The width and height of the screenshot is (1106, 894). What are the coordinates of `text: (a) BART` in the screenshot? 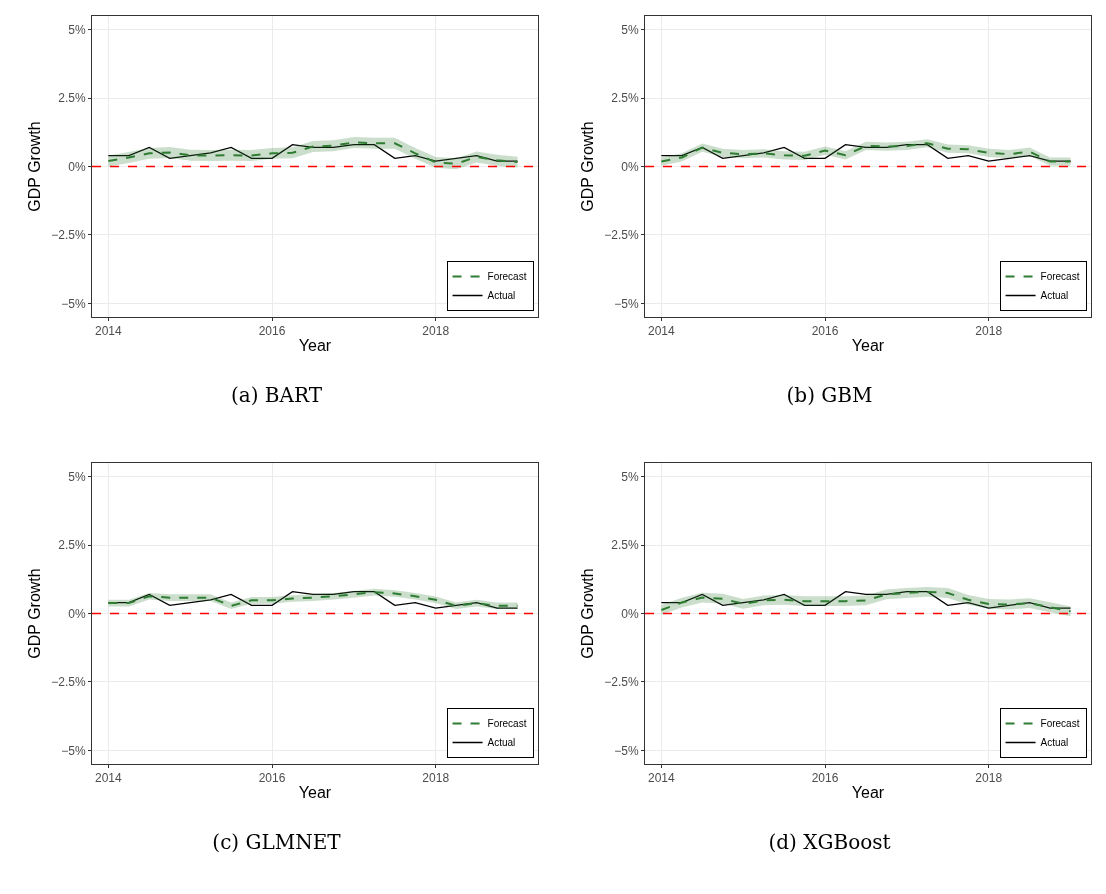 It's located at (276, 395).